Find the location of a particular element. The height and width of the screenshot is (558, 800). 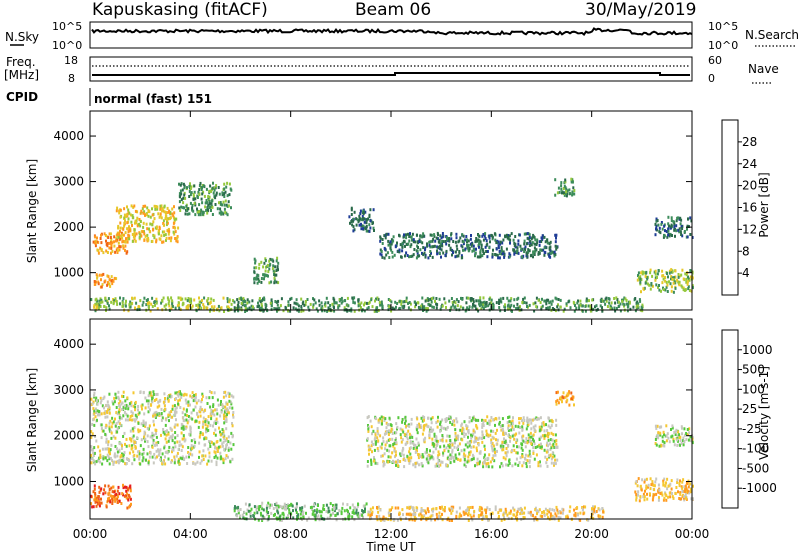

power-y-tick-label: 2000 is located at coordinates (68, 227).